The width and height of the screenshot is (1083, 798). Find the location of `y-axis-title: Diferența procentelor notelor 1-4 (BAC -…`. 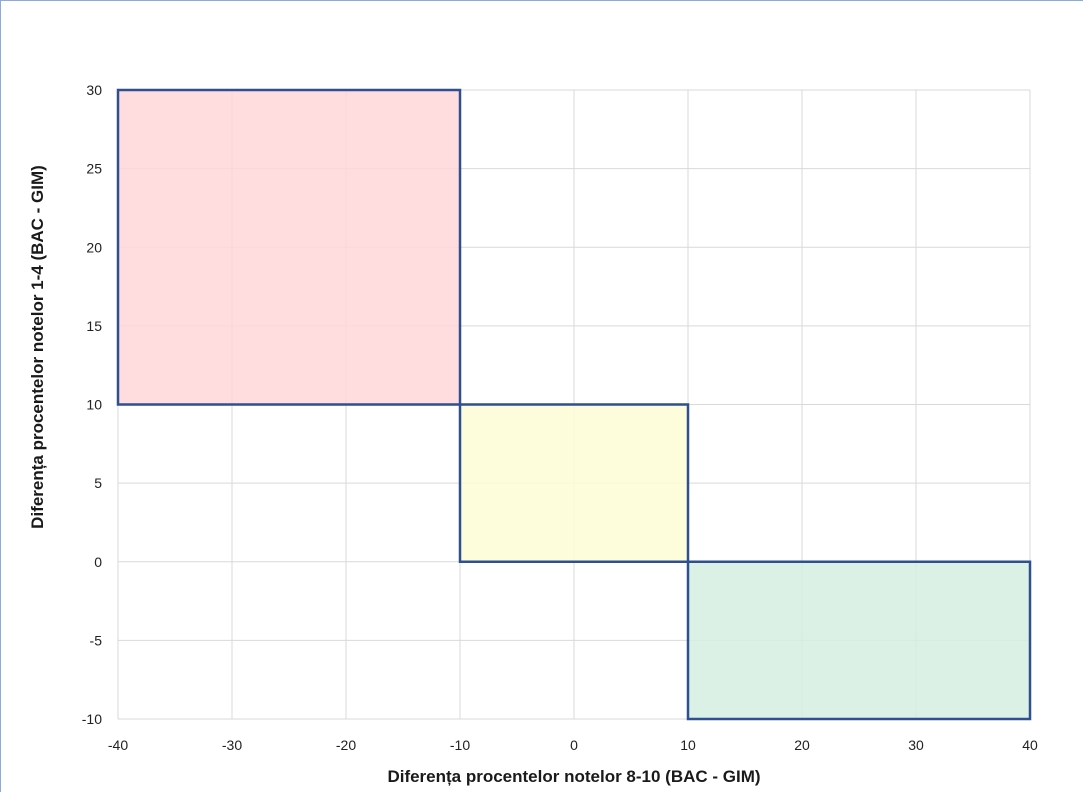

y-axis-title: Diferența procentelor notelor 1-4 (BAC -… is located at coordinates (37, 347).